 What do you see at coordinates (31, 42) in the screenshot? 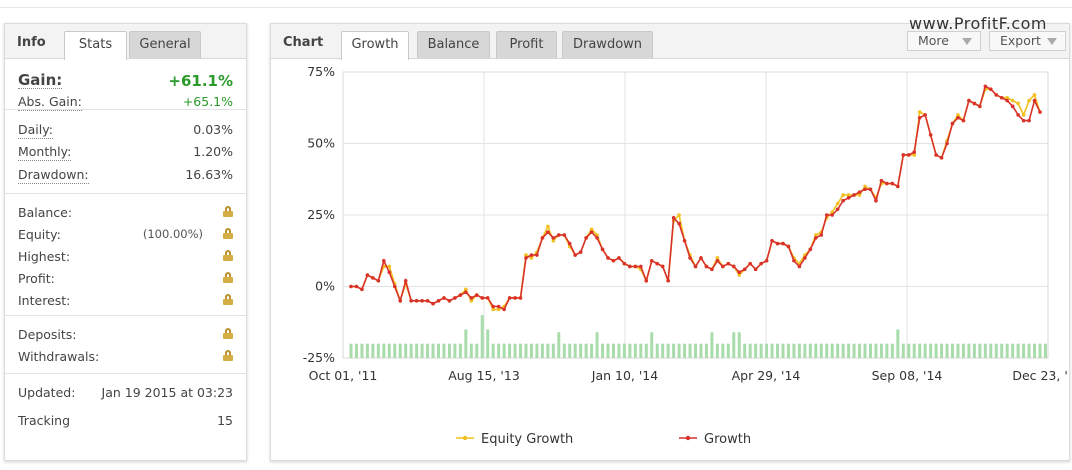
I see `info-title: Info` at bounding box center [31, 42].